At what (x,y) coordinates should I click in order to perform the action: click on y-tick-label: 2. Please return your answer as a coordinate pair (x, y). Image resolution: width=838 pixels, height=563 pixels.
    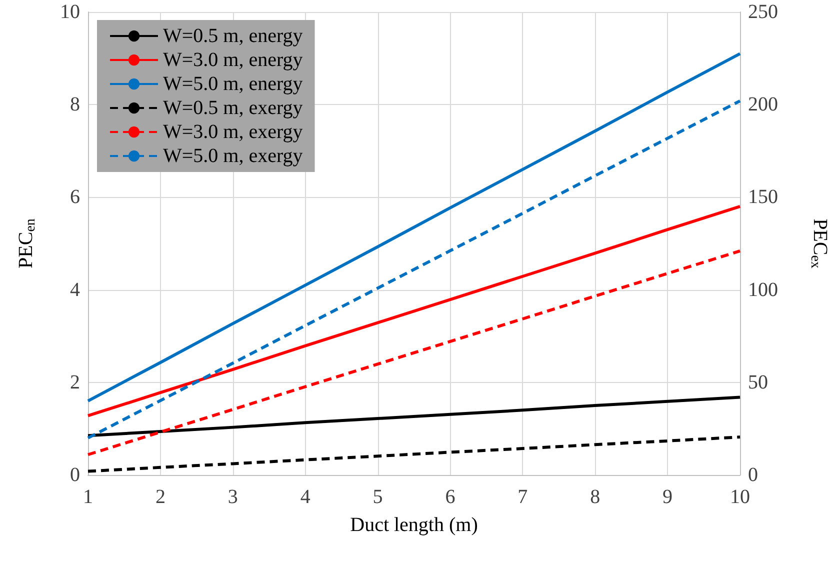
    Looking at the image, I should click on (75, 382).